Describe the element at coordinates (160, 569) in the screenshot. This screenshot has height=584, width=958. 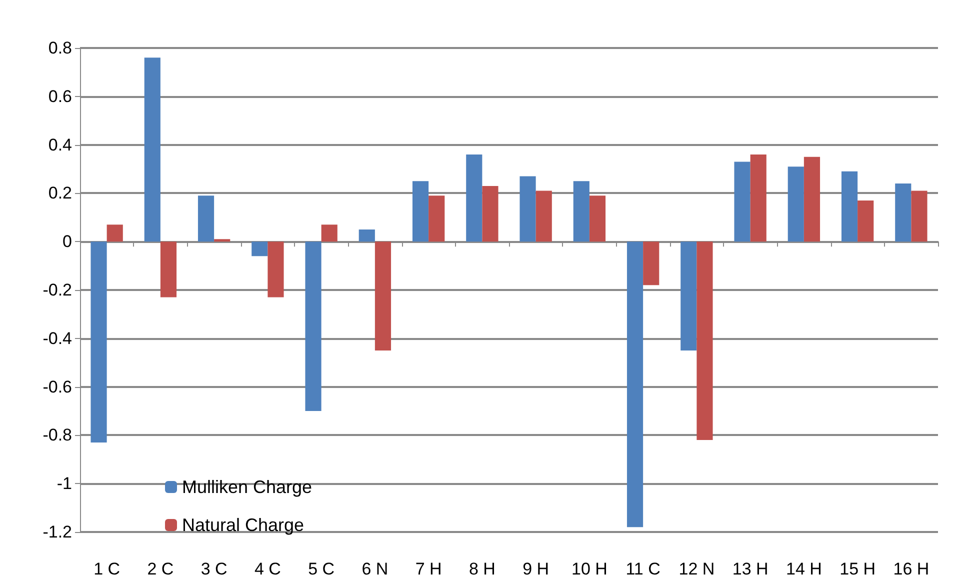
I see `x-tick-label: 2 C` at that location.